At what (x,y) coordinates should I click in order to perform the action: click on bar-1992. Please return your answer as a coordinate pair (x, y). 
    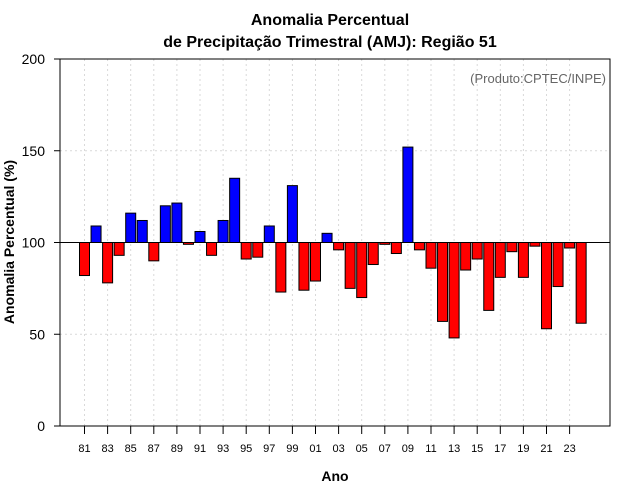
    Looking at the image, I should click on (212, 249).